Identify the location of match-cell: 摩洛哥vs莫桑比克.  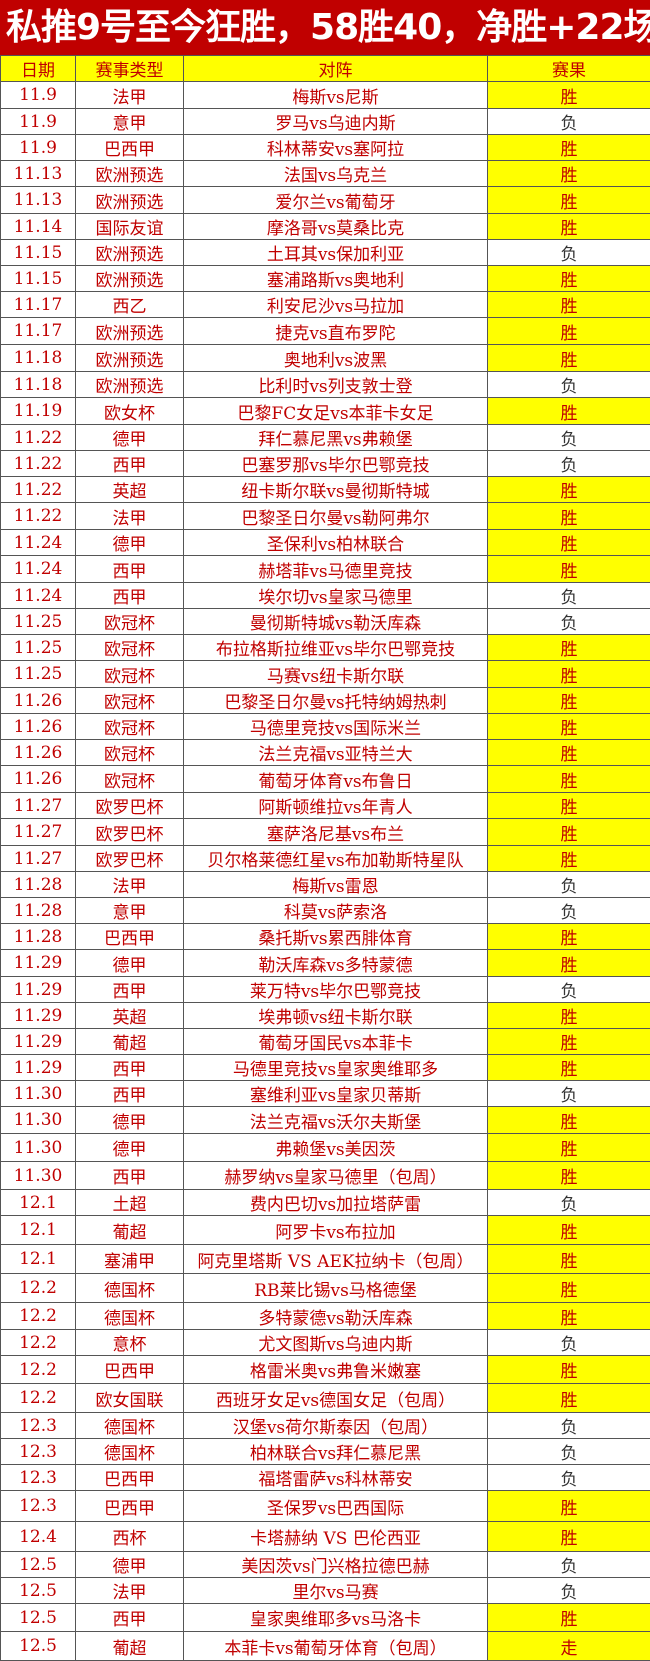
(336, 227).